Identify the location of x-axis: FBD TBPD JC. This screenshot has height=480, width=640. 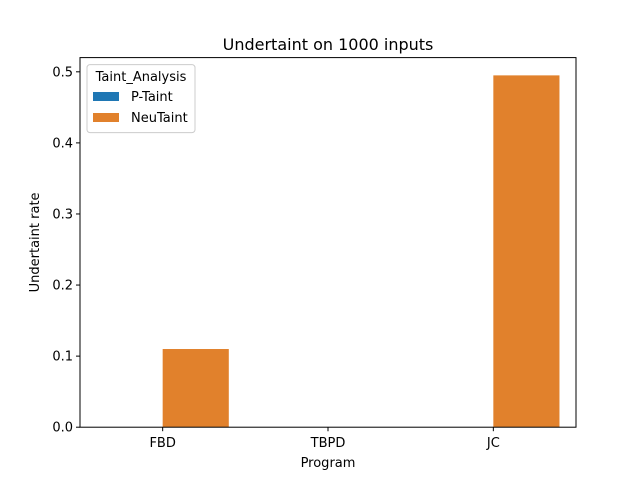
(324, 439).